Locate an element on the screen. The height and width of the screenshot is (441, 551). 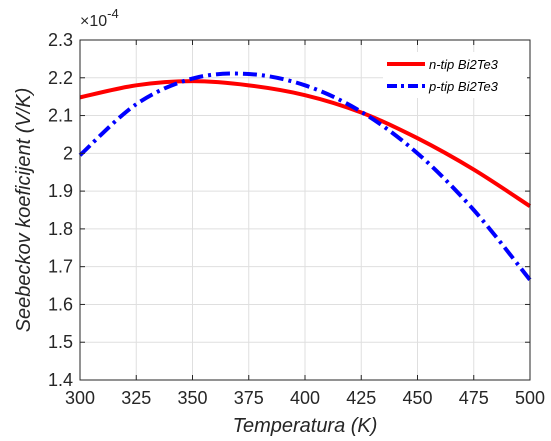
y-tick-label: 2.2 is located at coordinates (60, 78).